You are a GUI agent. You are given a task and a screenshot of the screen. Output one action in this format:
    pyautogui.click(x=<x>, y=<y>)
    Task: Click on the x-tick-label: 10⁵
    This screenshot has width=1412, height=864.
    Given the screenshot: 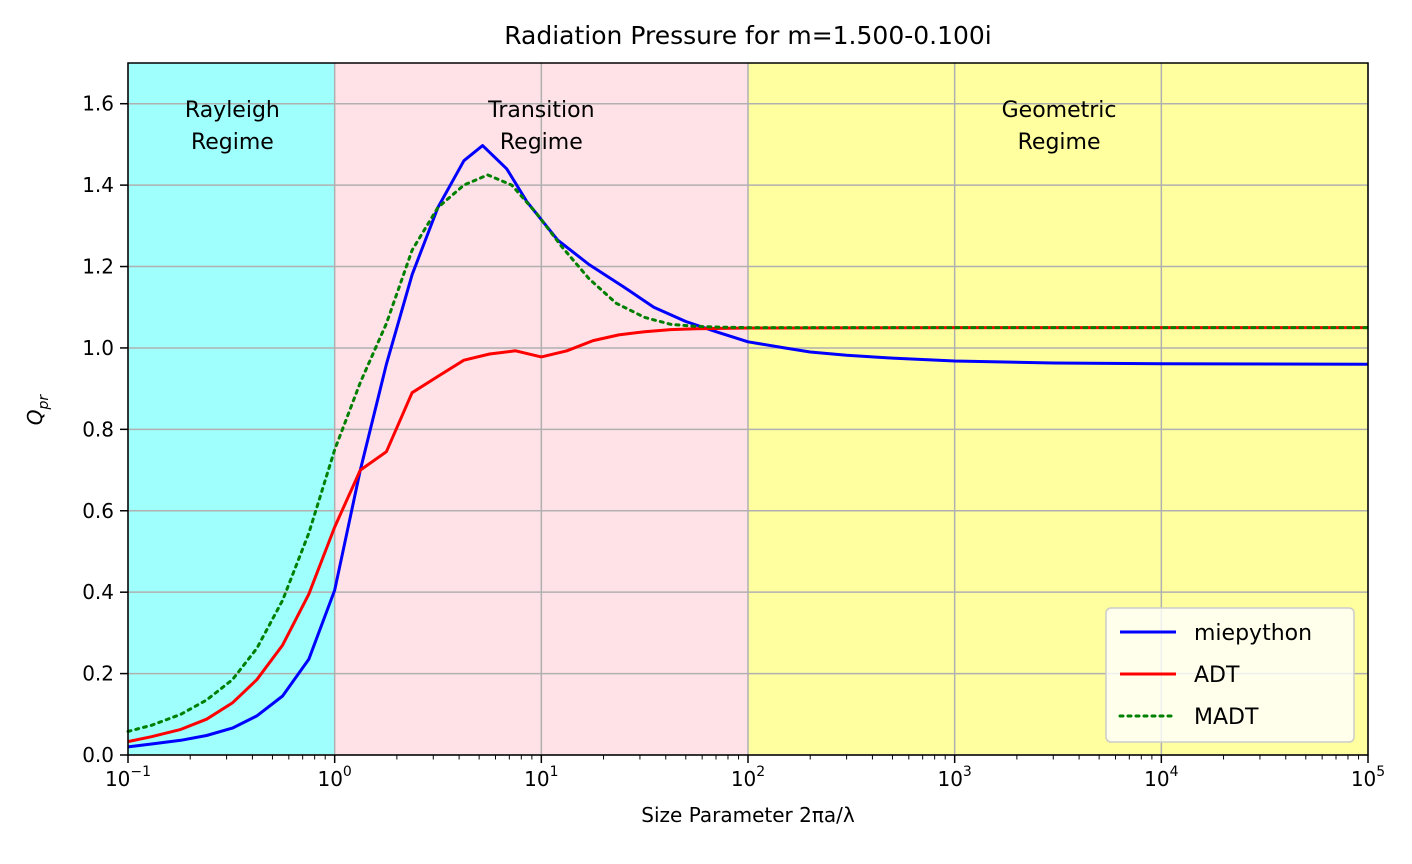 What is the action you would take?
    pyautogui.click(x=1368, y=777)
    